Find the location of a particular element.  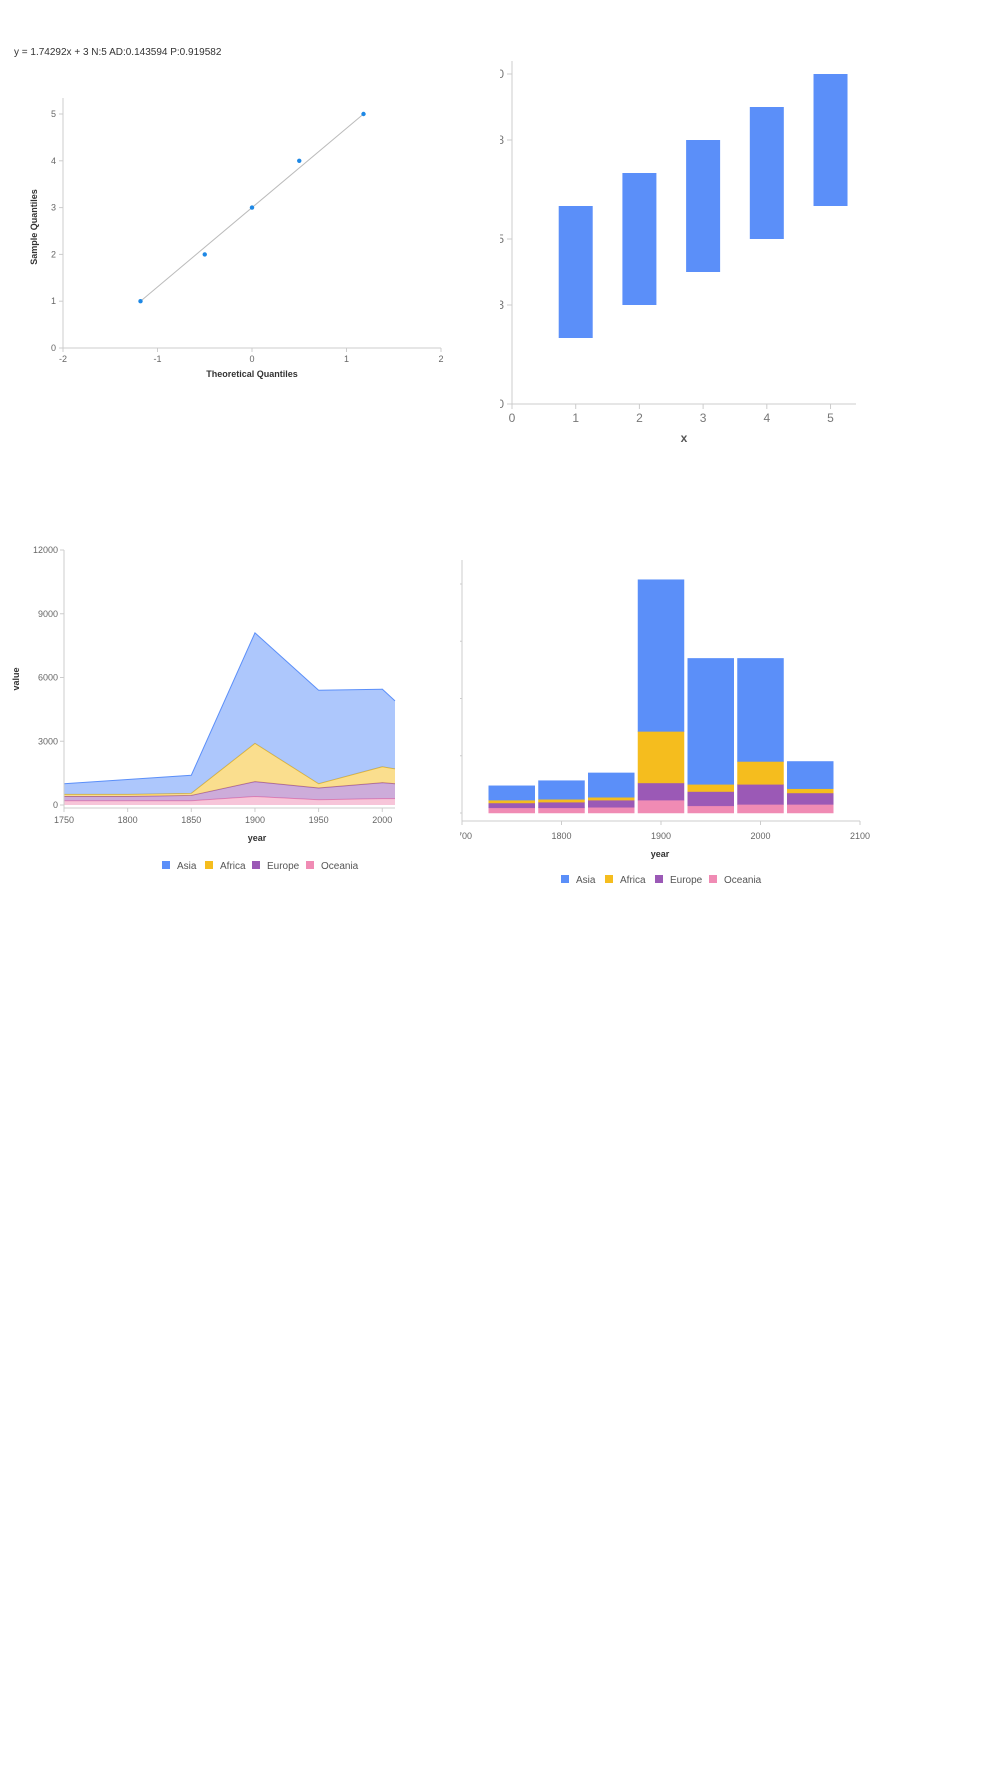

x-tick-label: 1850 is located at coordinates (191, 820).